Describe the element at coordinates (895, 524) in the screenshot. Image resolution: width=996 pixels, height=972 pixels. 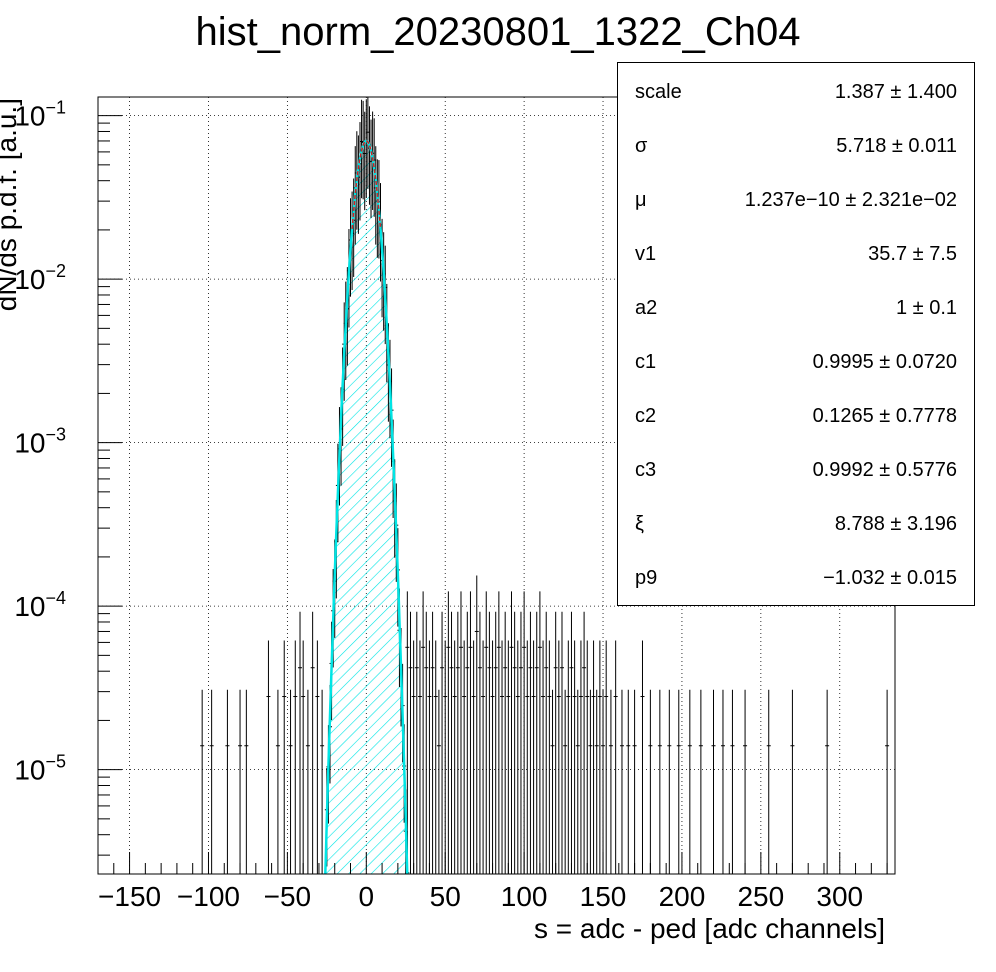
I see `stat-value: 8.788 ± 3.196` at that location.